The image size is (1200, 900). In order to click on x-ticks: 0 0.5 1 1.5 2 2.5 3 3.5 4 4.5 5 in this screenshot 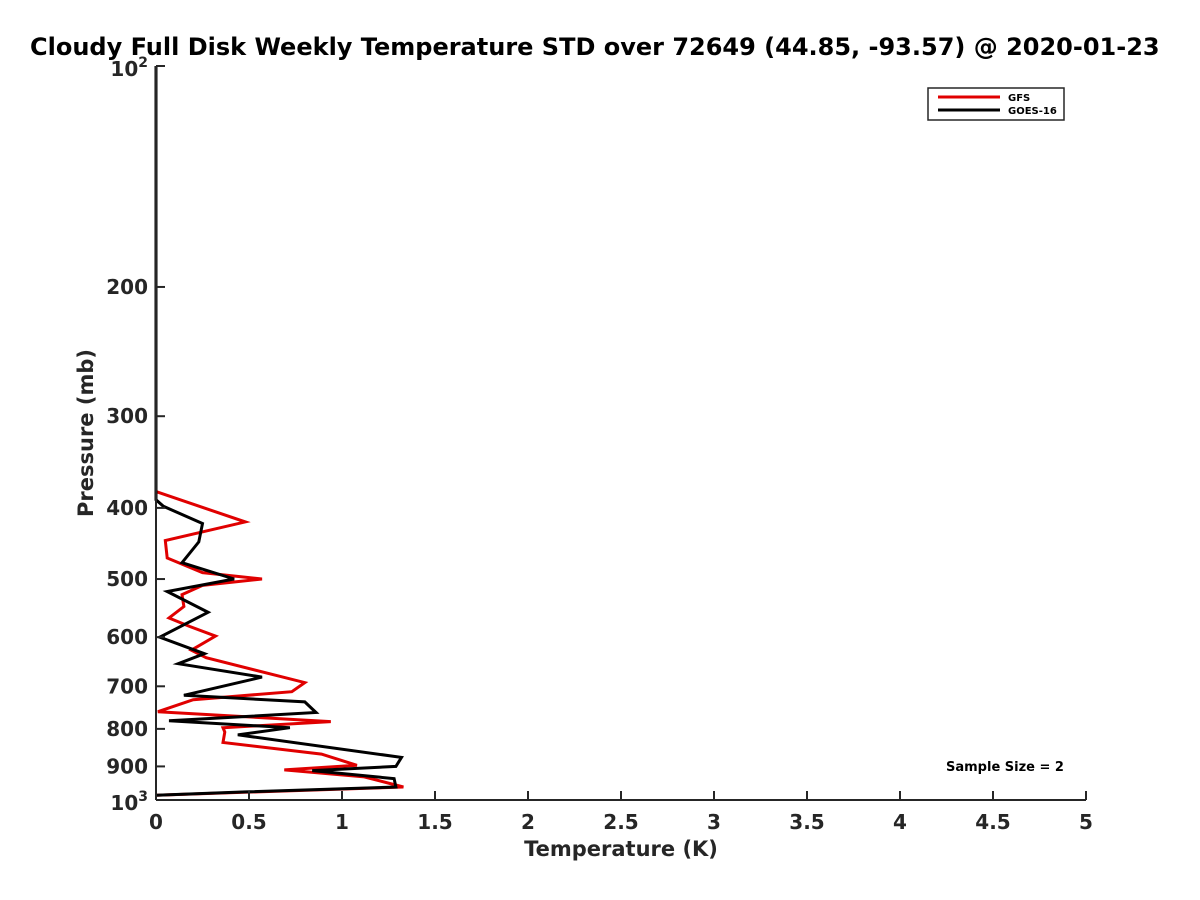, I will do `click(621, 812)`.